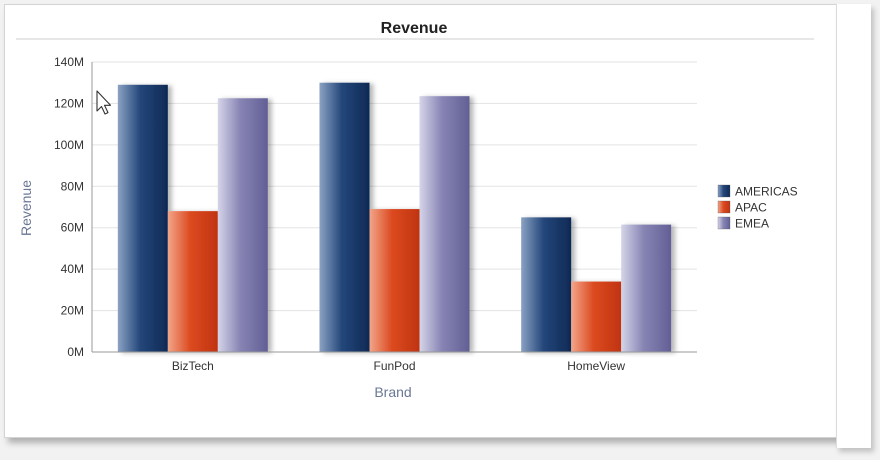  I want to click on bar-apac-biztech, so click(192, 281).